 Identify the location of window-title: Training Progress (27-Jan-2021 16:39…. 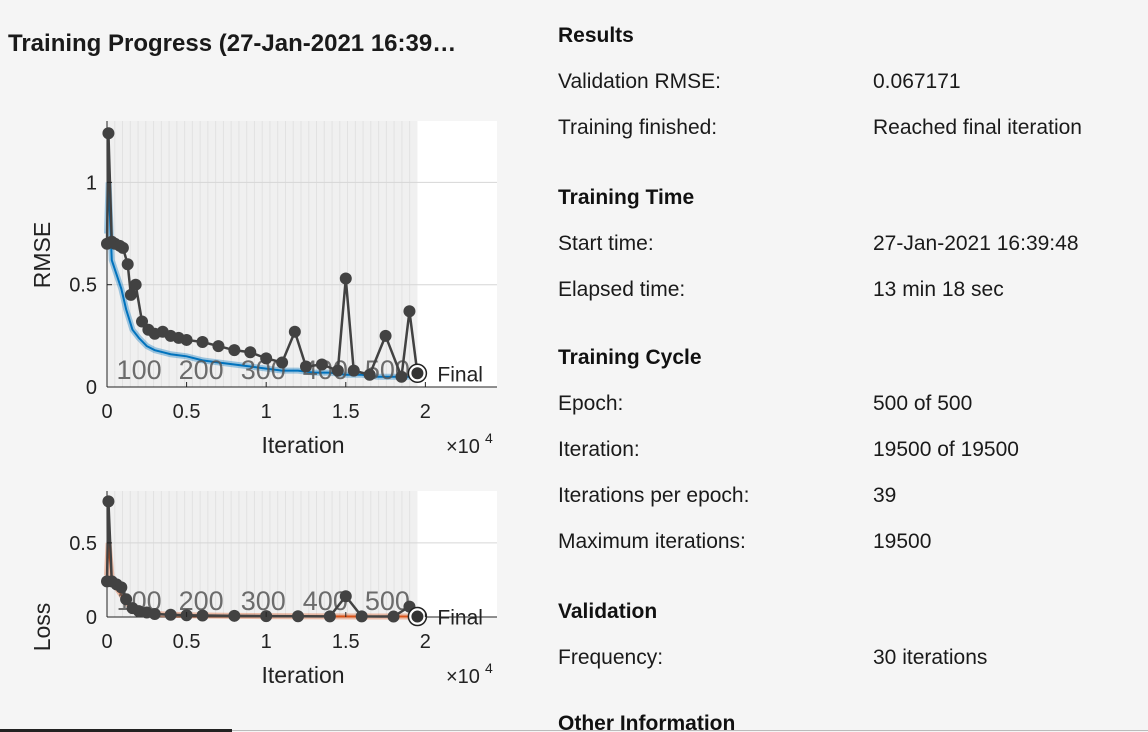
(232, 43).